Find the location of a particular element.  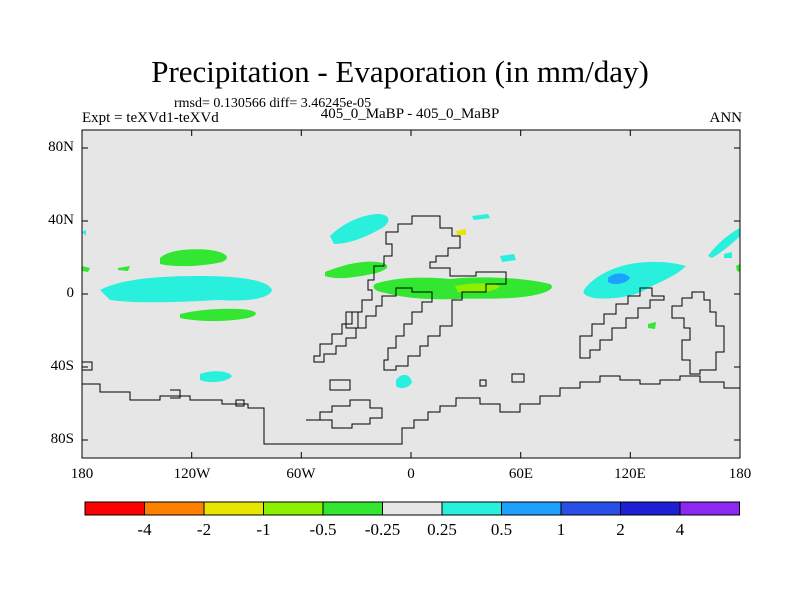

lat-tick-label: 80S is located at coordinates (62, 439).